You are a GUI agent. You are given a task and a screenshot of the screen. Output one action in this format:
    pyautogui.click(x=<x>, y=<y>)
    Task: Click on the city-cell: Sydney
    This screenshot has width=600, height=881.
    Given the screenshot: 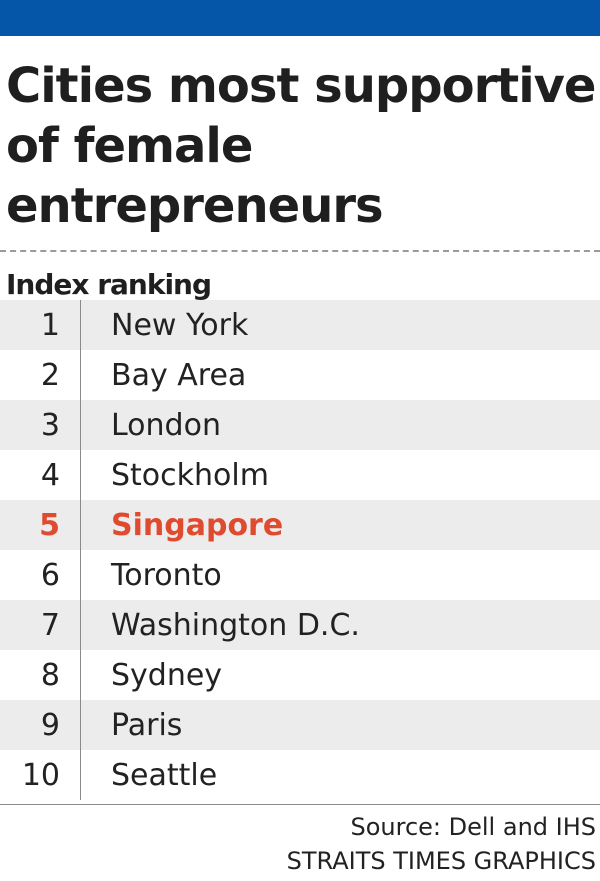 What is the action you would take?
    pyautogui.click(x=167, y=675)
    